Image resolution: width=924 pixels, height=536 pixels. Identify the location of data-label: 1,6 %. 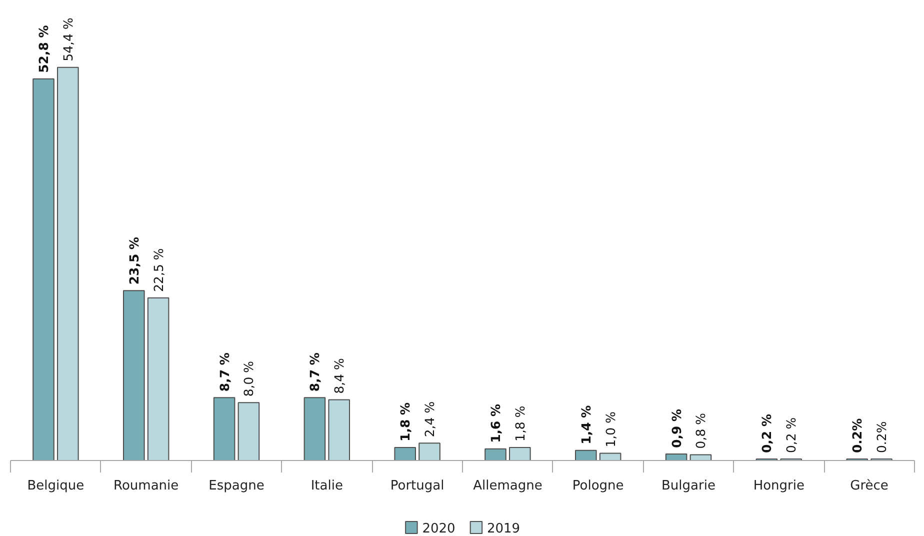
(495, 423).